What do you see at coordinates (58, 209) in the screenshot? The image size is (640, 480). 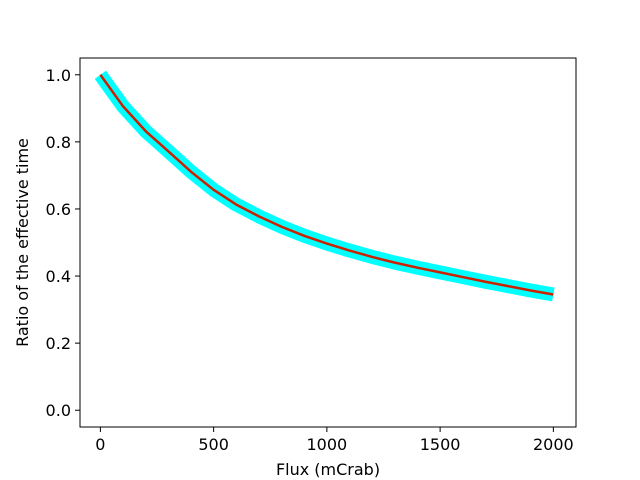 I see `y-tick-label: 0.6` at bounding box center [58, 209].